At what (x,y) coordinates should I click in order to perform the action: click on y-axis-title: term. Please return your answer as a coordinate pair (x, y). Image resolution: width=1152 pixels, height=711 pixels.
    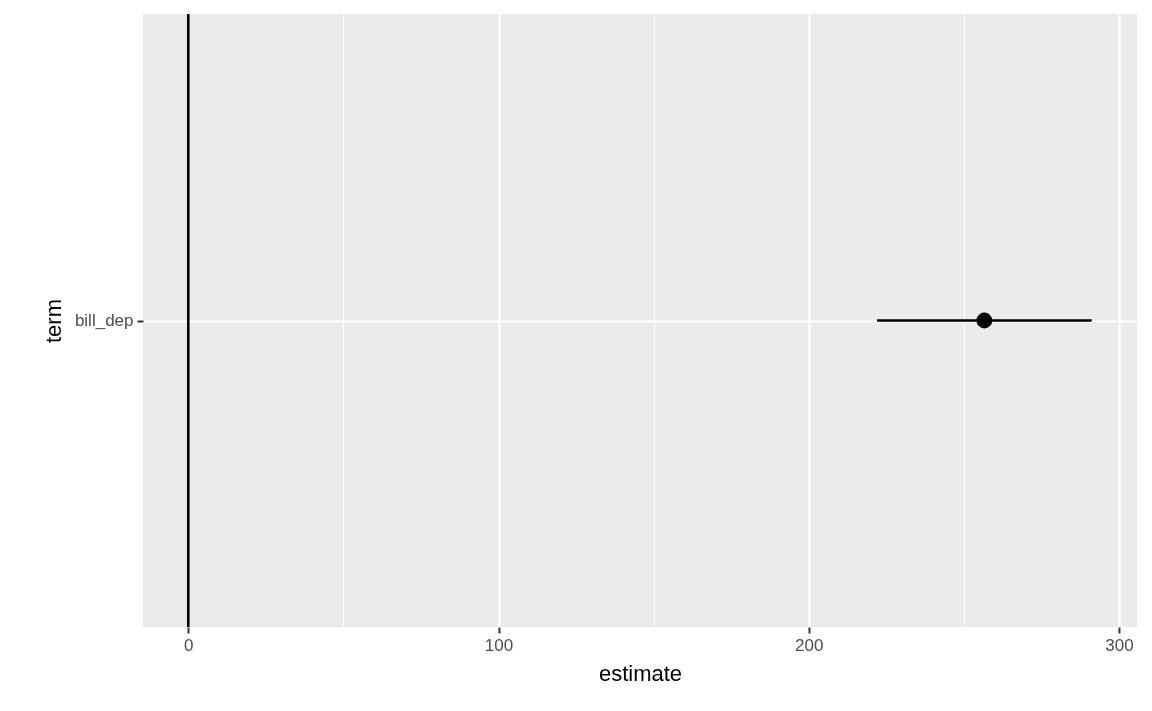
    Looking at the image, I should click on (53, 321).